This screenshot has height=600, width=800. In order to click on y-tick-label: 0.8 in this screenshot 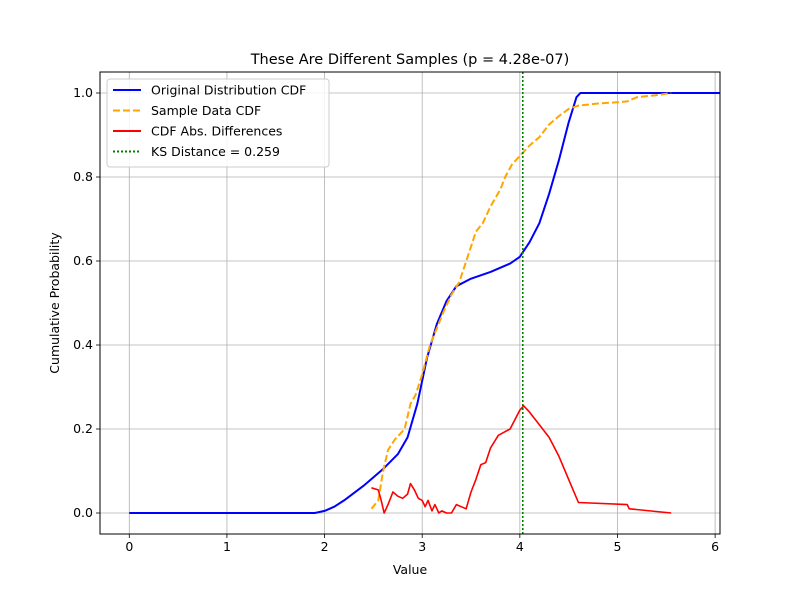, I will do `click(83, 176)`.